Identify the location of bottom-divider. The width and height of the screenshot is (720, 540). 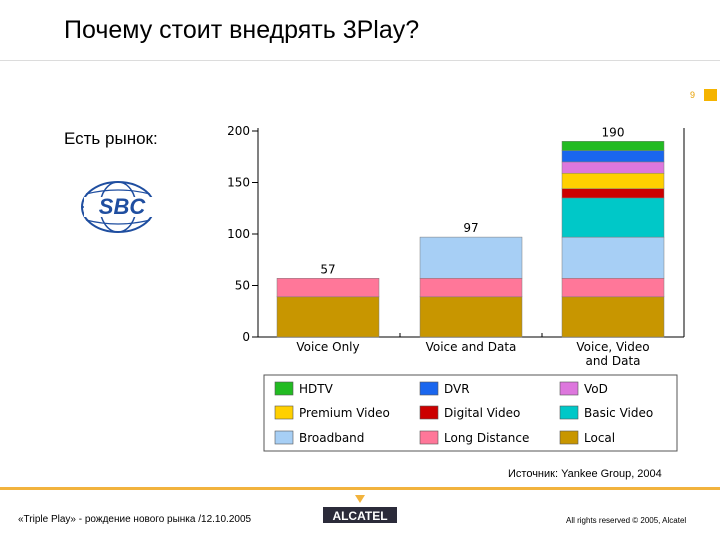
(360, 488).